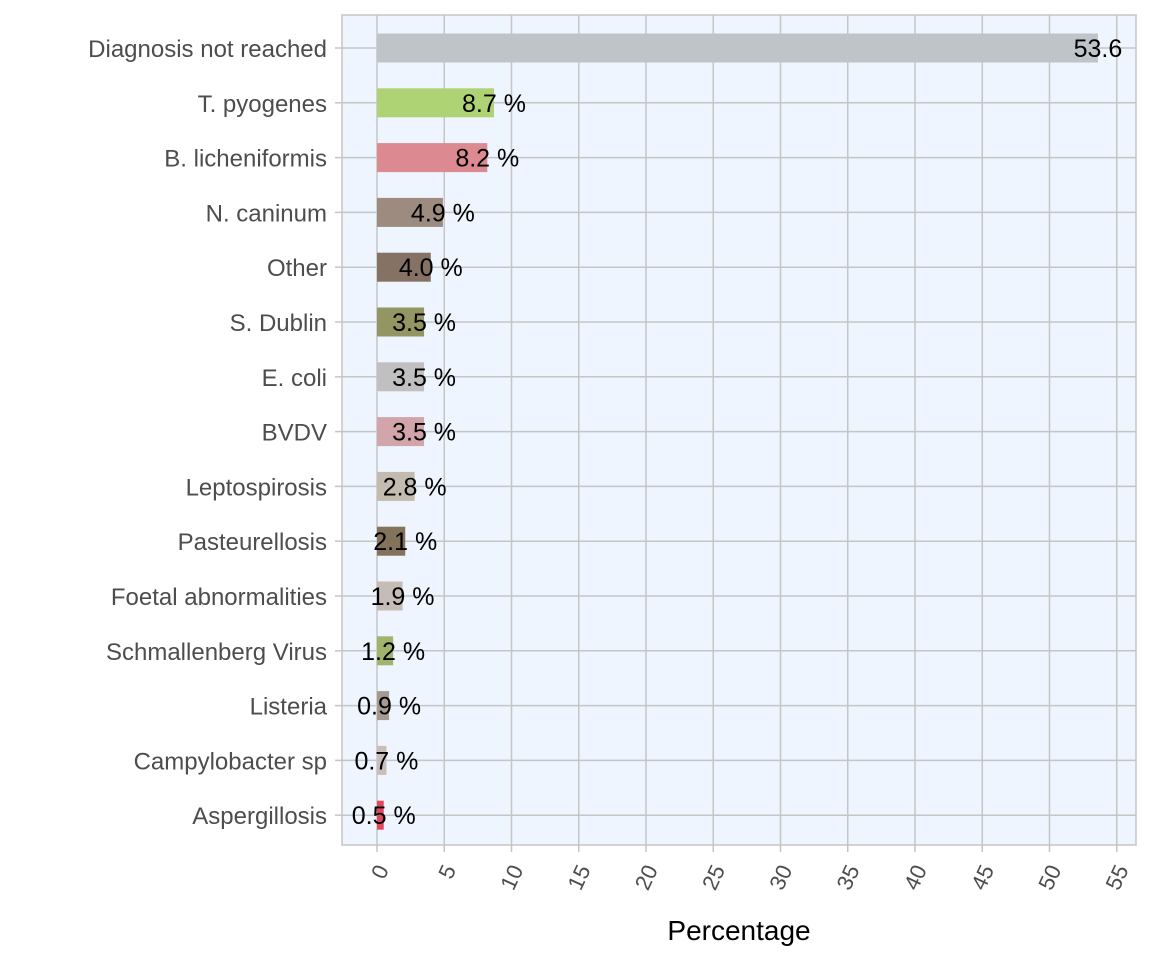  What do you see at coordinates (380, 872) in the screenshot?
I see `x-tick-label: 0` at bounding box center [380, 872].